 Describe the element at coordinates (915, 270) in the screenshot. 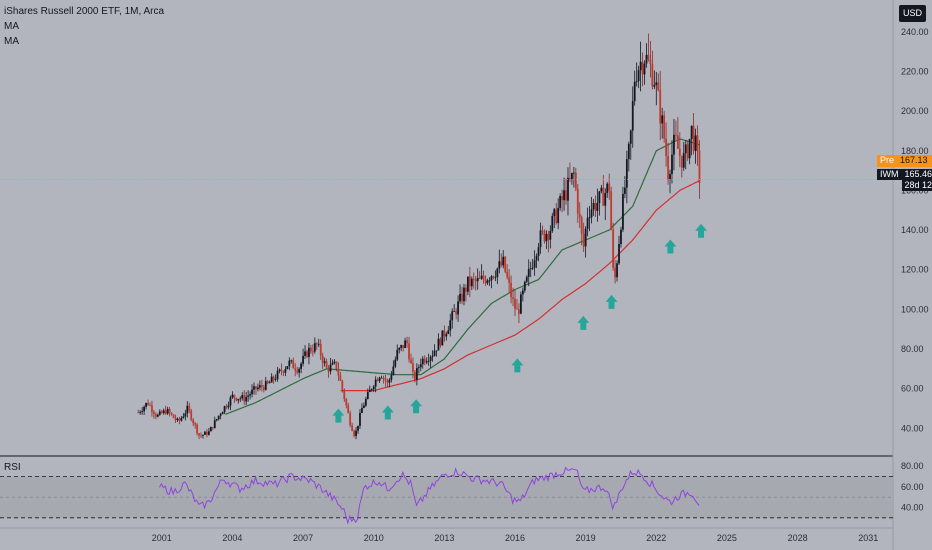

I see `price-tick-label: 120.00` at that location.